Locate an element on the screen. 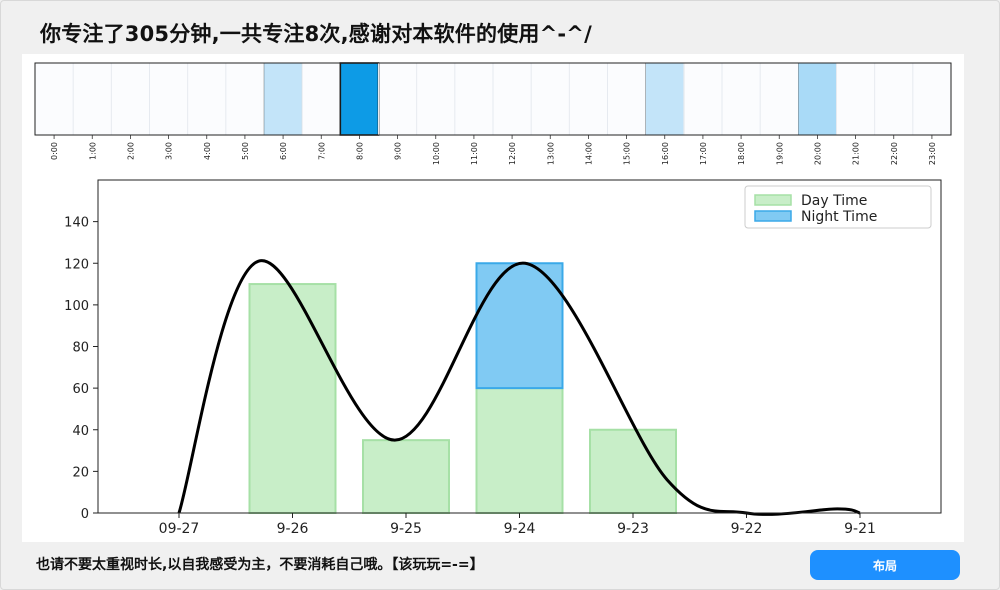 The image size is (1000, 590). hour-label-15: 15:00 is located at coordinates (627, 153).